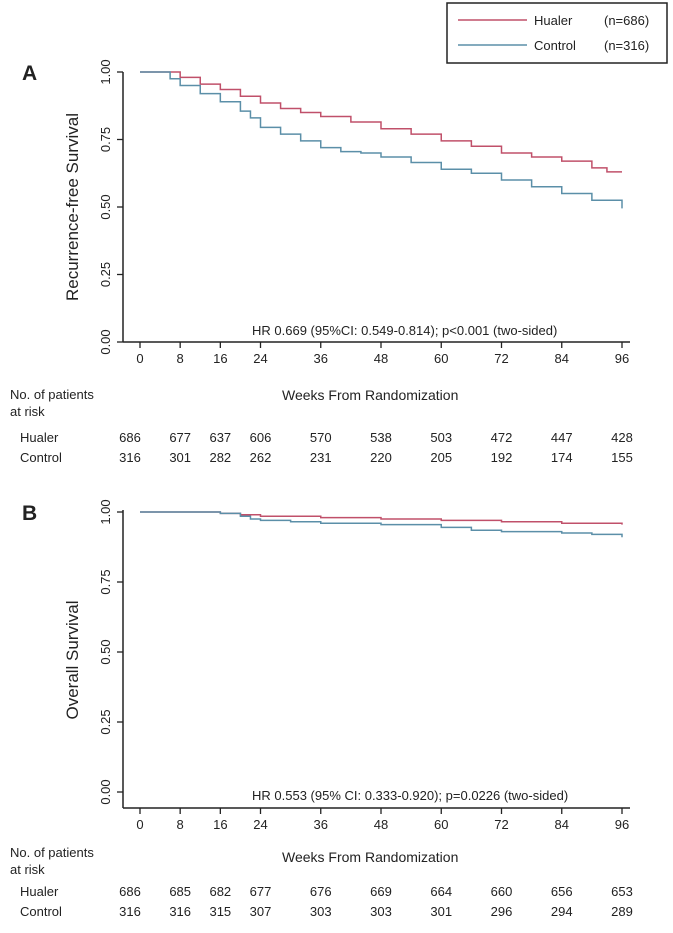  What do you see at coordinates (502, 437) in the screenshot?
I see `risk-value-hualer: 472` at bounding box center [502, 437].